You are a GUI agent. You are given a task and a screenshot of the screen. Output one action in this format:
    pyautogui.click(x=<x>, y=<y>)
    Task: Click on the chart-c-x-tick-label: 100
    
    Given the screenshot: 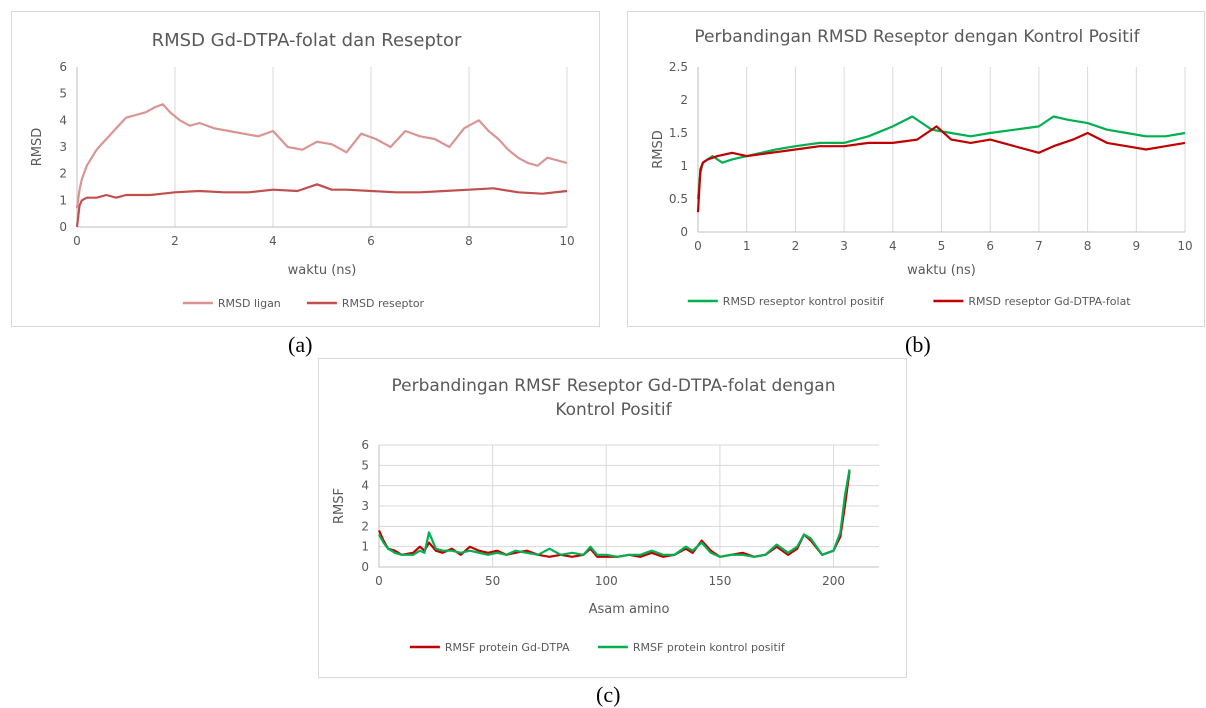 What is the action you would take?
    pyautogui.click(x=606, y=581)
    